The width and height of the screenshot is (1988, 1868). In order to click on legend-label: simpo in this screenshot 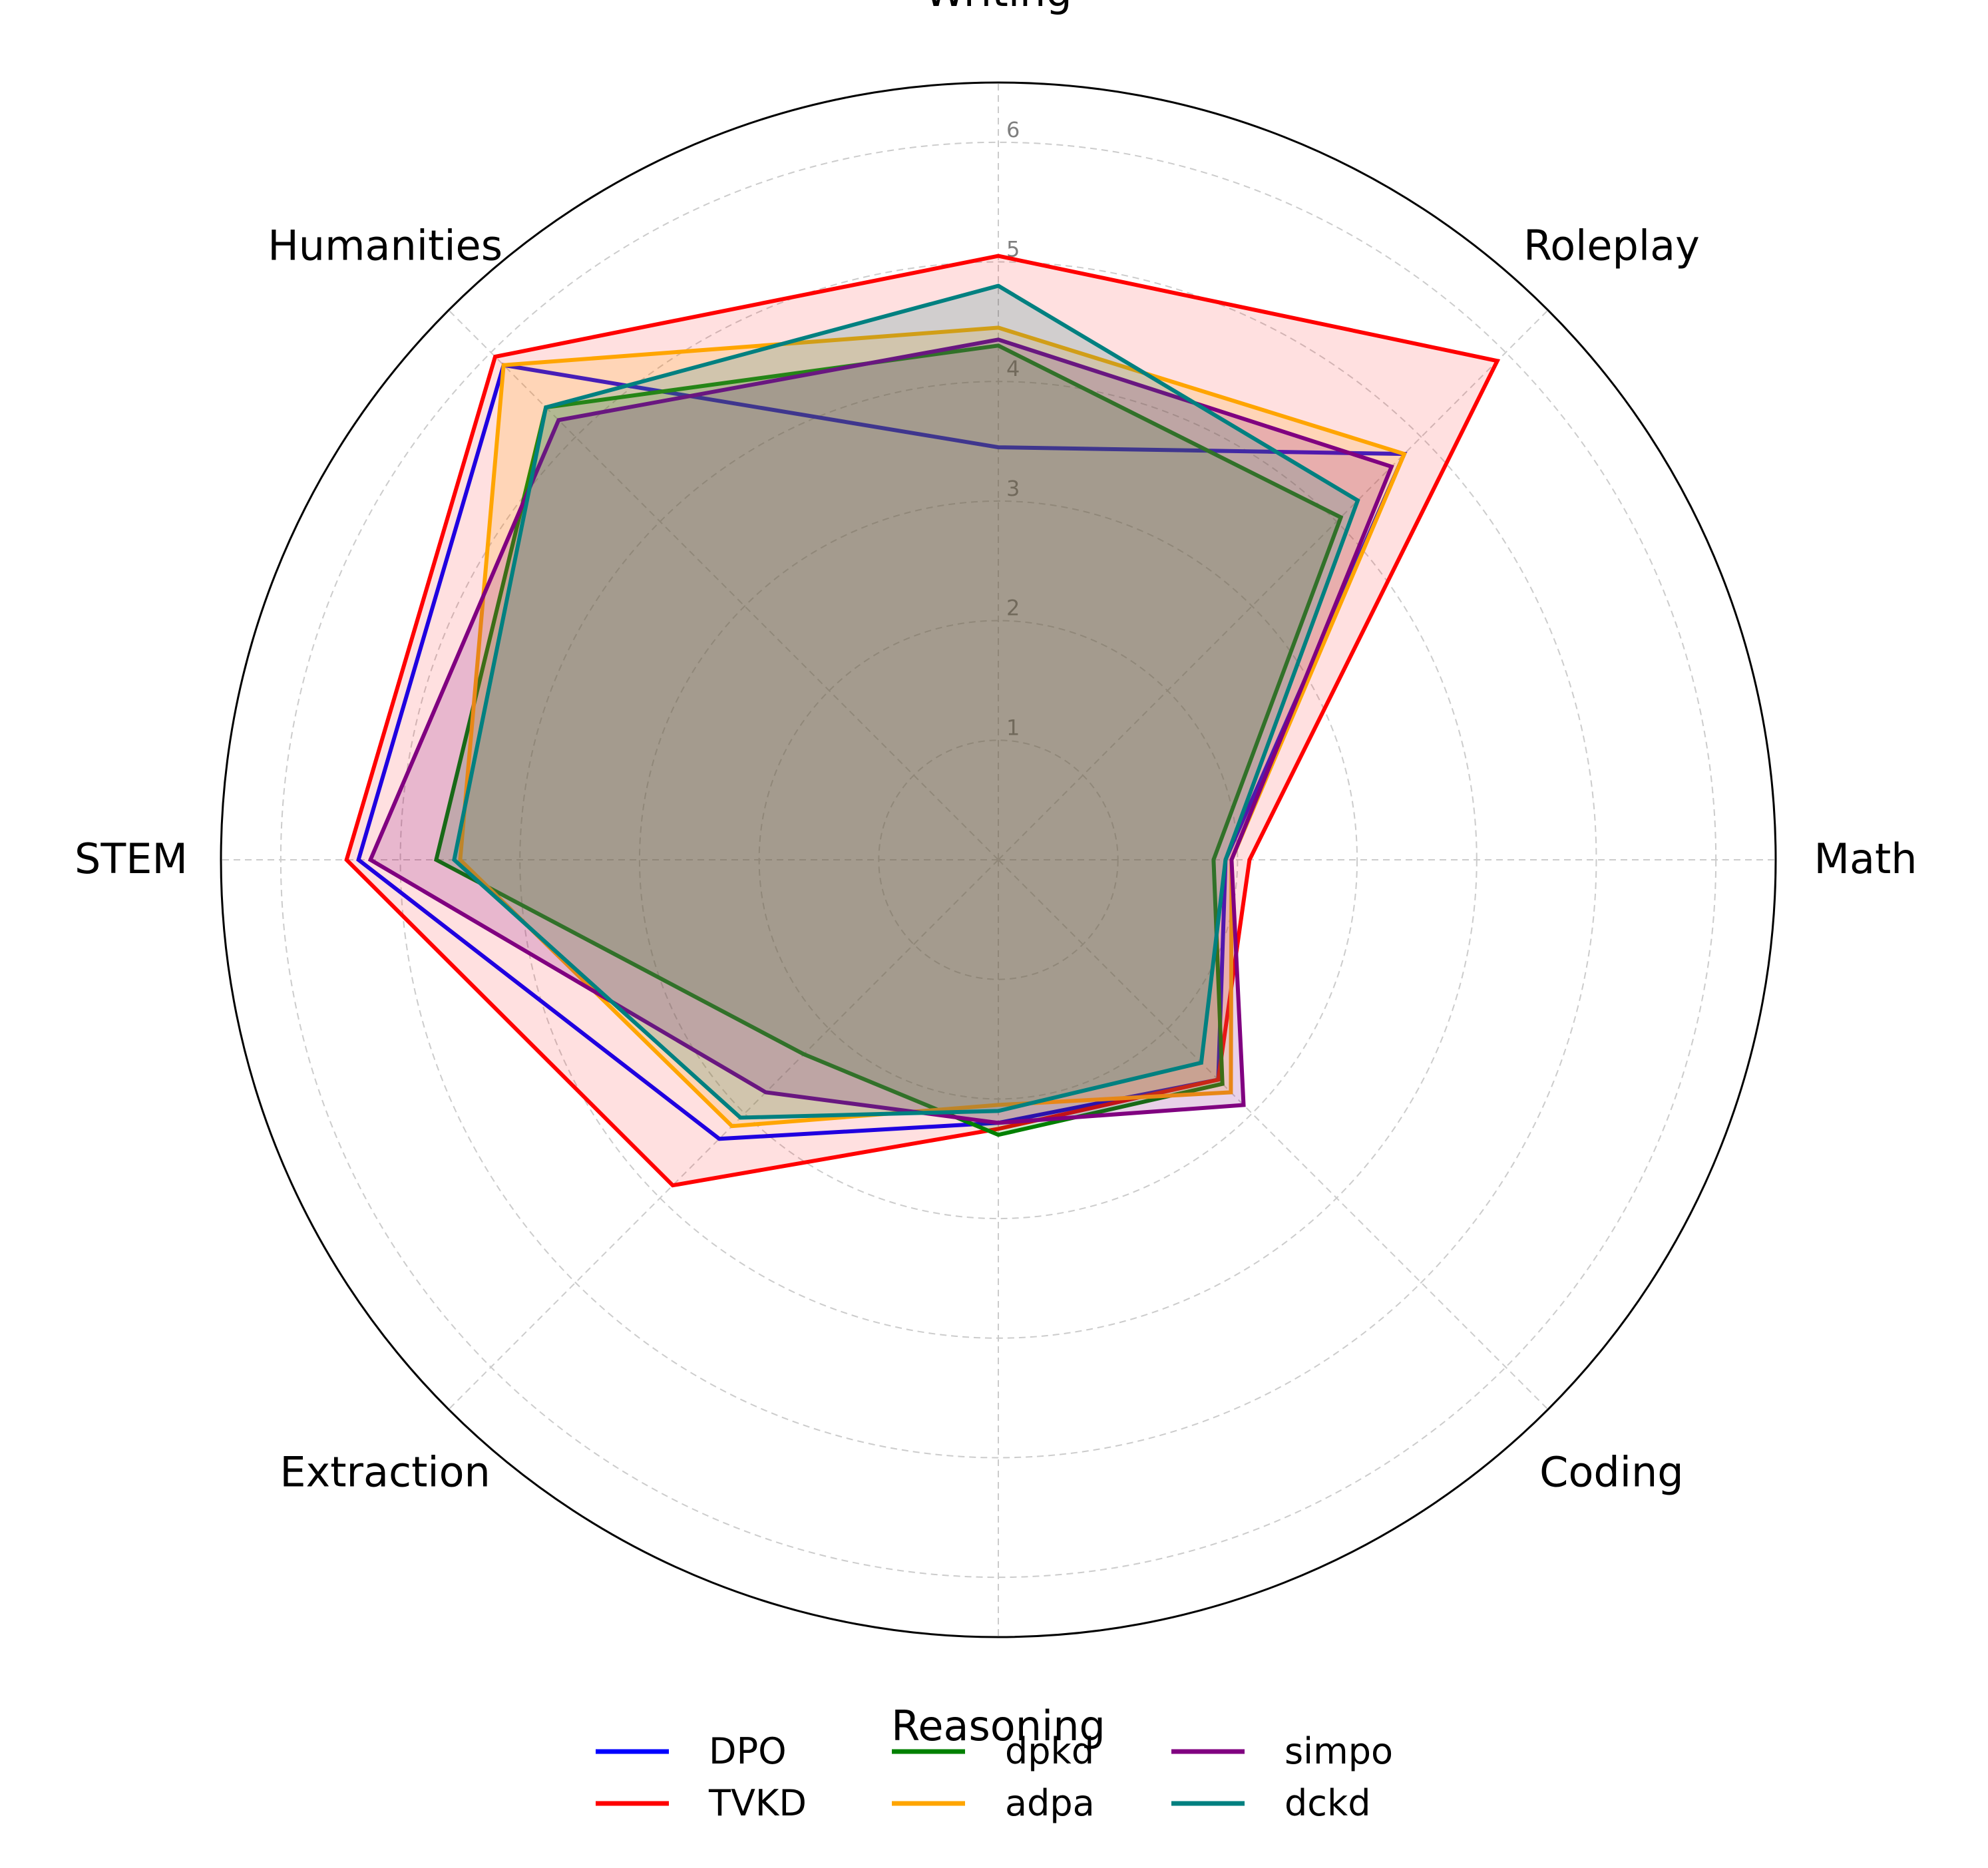, I will do `click(1339, 1751)`.